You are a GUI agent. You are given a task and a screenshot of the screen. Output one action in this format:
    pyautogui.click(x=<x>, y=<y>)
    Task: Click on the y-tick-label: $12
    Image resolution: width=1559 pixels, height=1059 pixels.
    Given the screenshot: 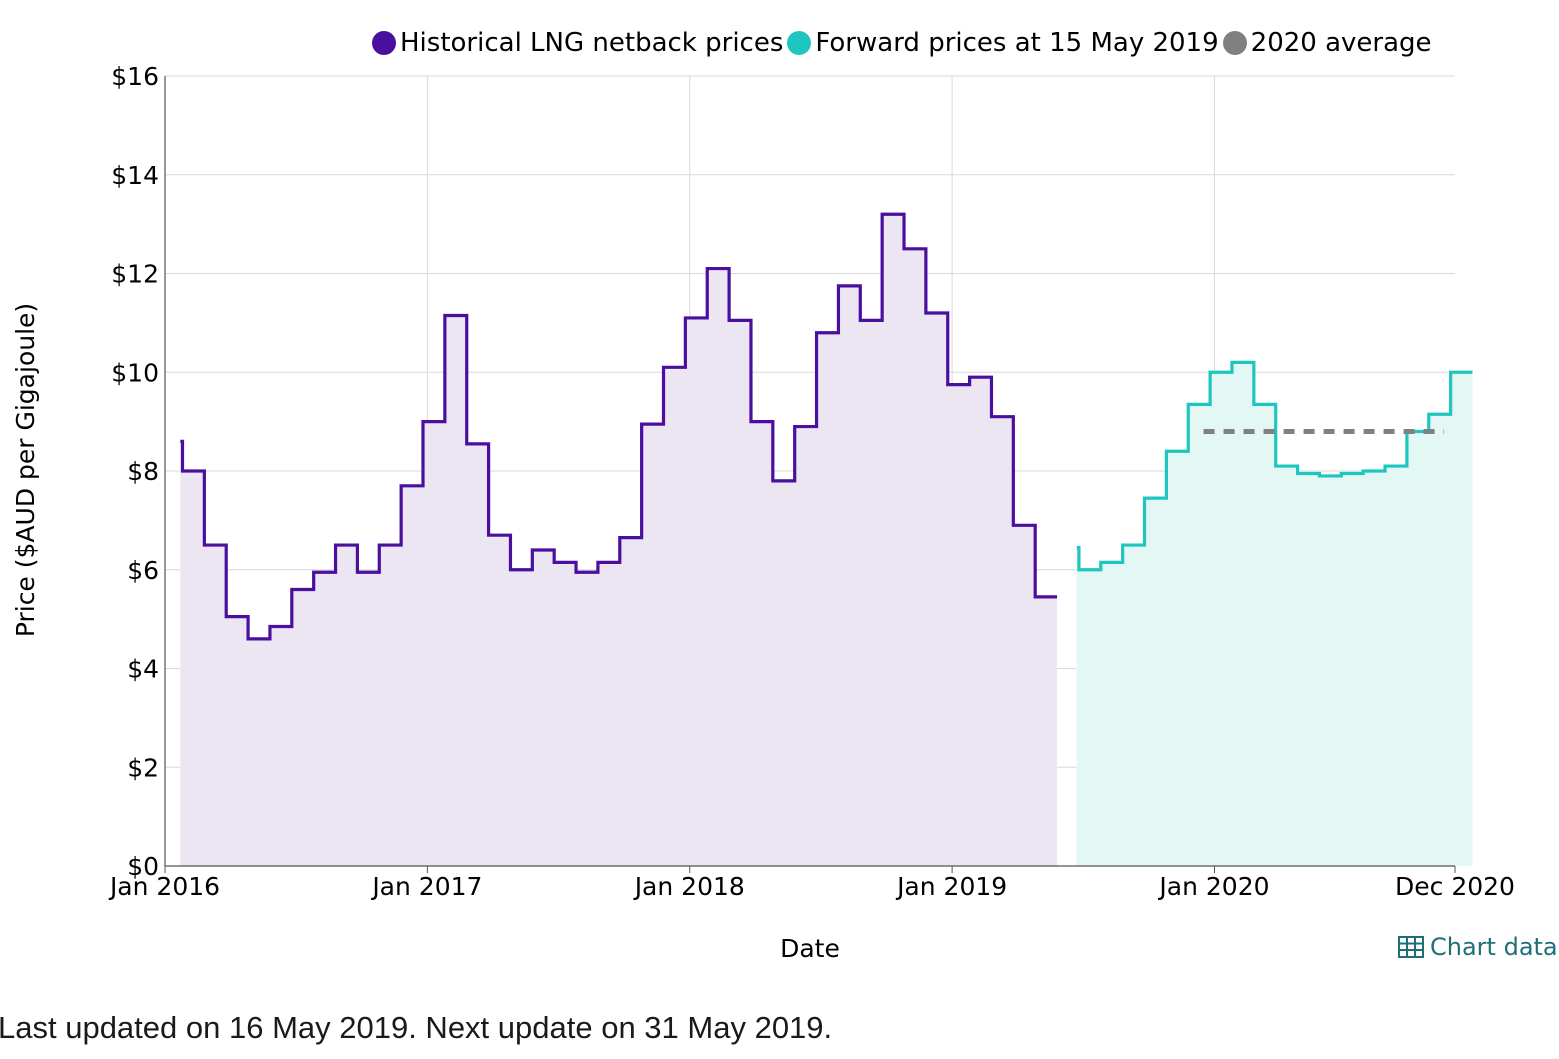 What is the action you would take?
    pyautogui.click(x=135, y=274)
    